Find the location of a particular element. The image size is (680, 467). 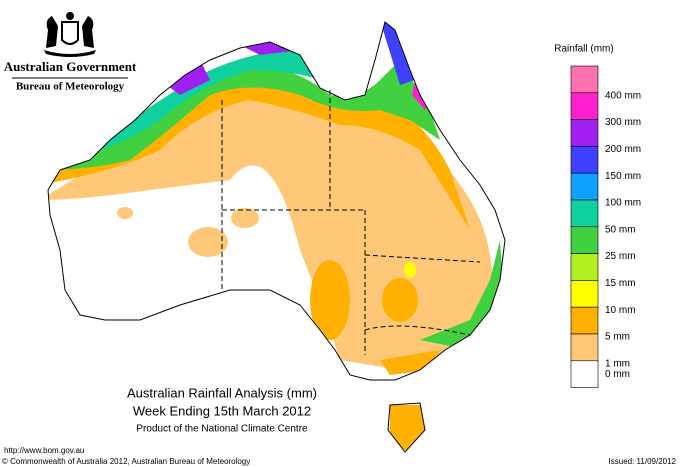

government: Australian Government is located at coordinates (70, 66).